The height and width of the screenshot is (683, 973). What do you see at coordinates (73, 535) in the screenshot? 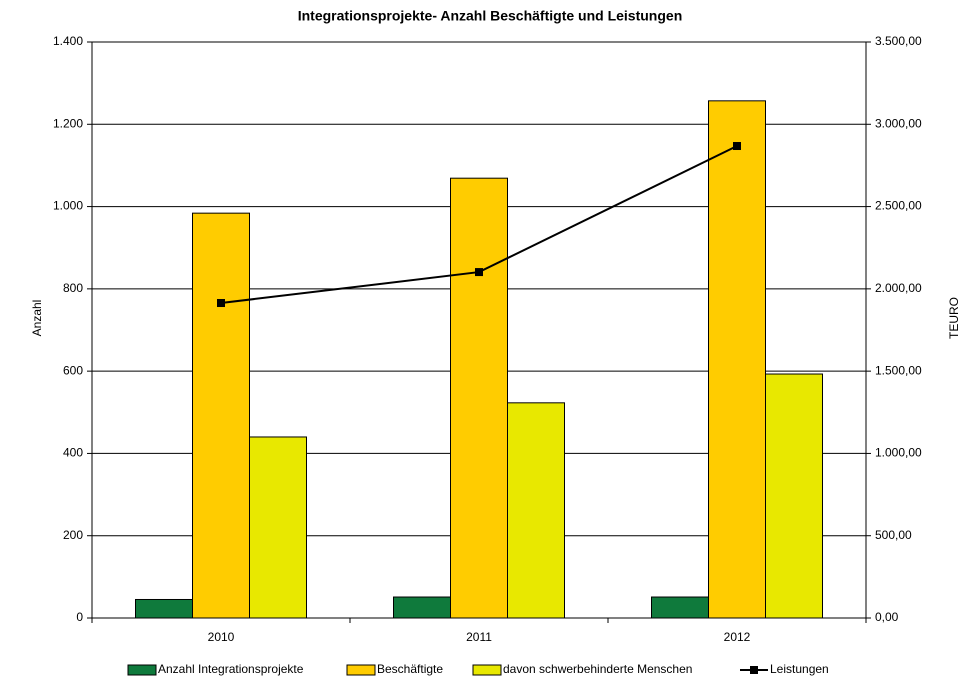
I see `y-tick-label: 200` at bounding box center [73, 535].